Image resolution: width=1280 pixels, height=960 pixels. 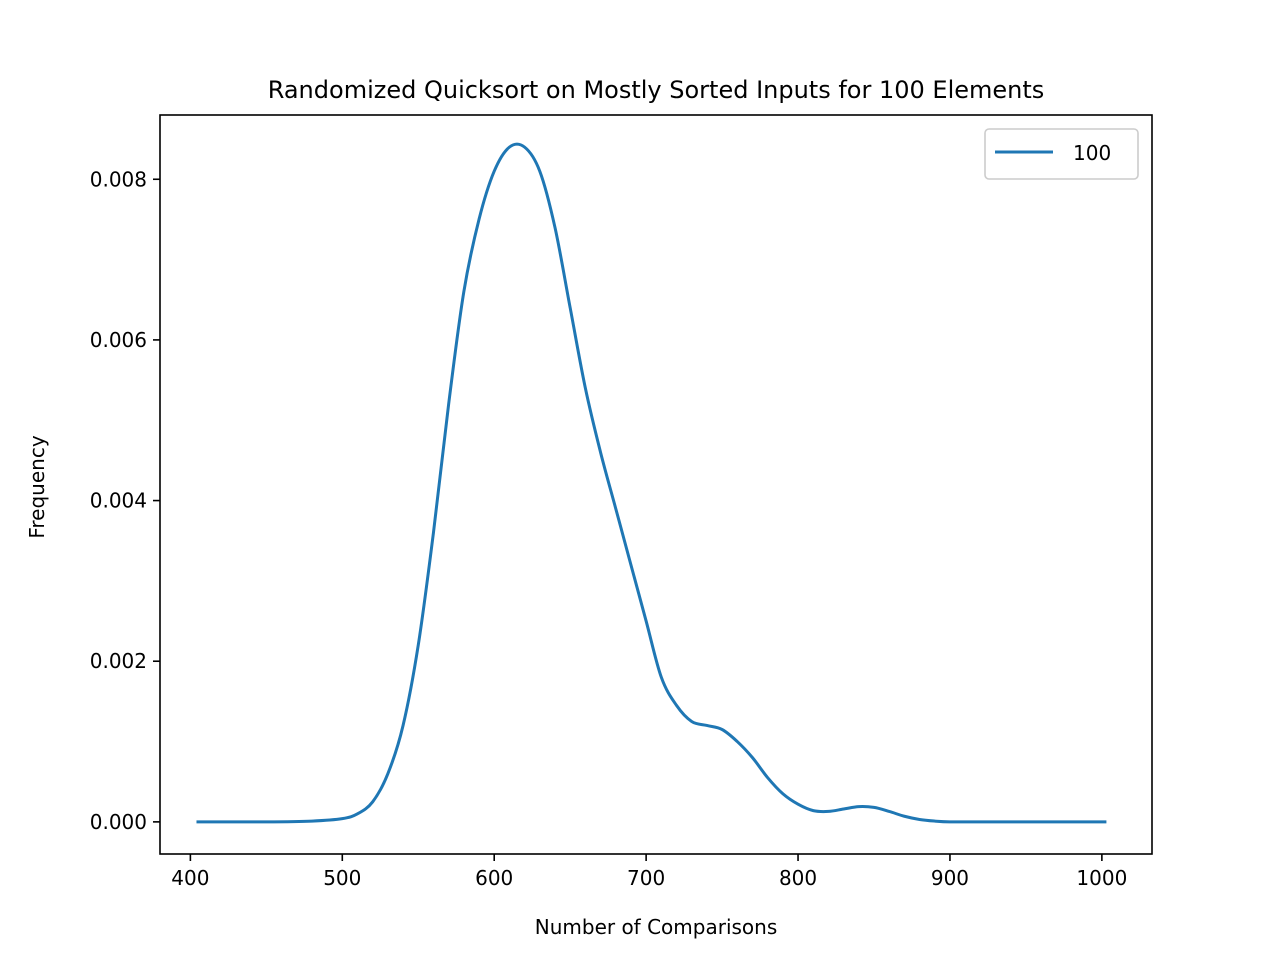 What do you see at coordinates (37, 486) in the screenshot?
I see `y-axis-title: Frequency` at bounding box center [37, 486].